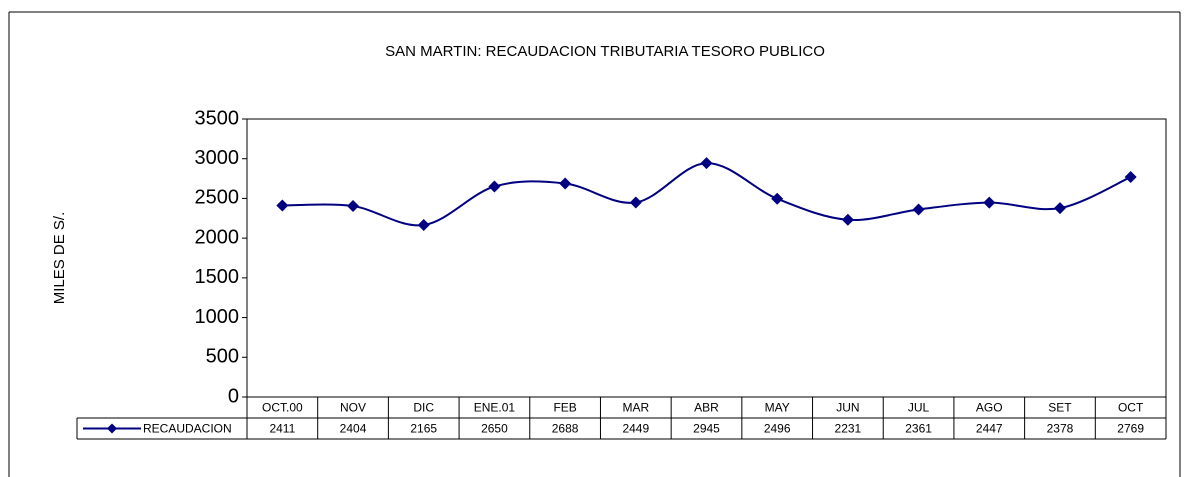 This screenshot has height=477, width=1191. Describe the element at coordinates (217, 277) in the screenshot. I see `y-tick-label: 1500` at that location.